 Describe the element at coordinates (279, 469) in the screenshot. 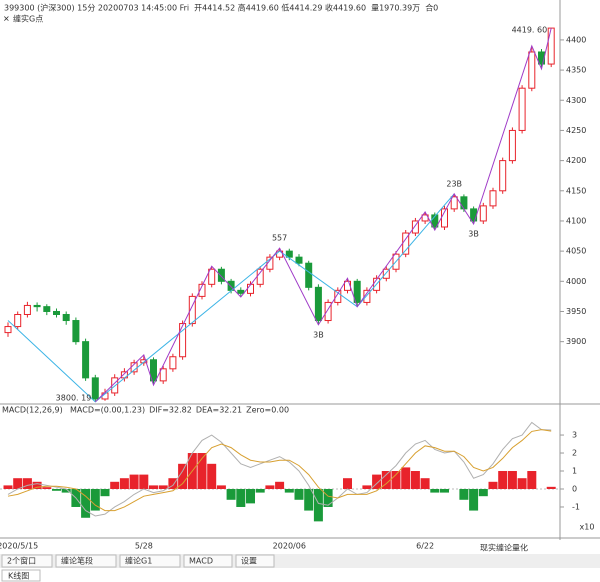

I see `macd-line` at that location.